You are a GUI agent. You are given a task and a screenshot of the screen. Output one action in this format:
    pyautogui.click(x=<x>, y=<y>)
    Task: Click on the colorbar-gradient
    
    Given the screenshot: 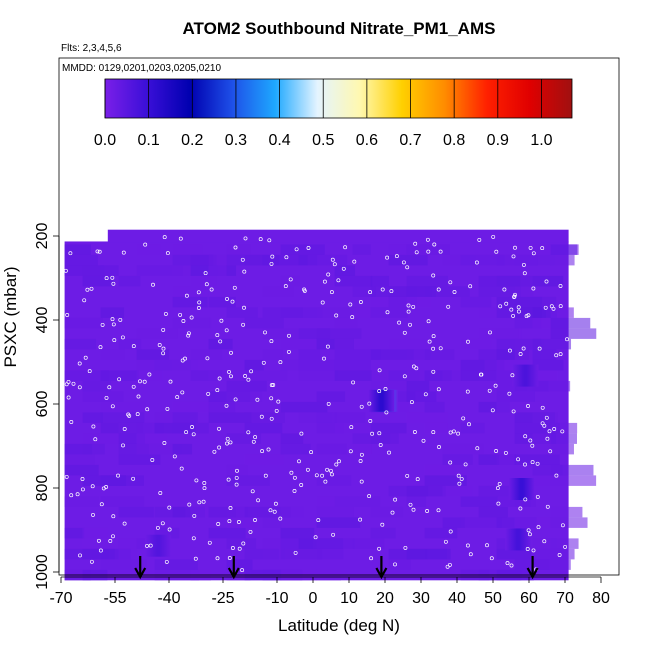 What is the action you would take?
    pyautogui.click(x=338, y=98)
    